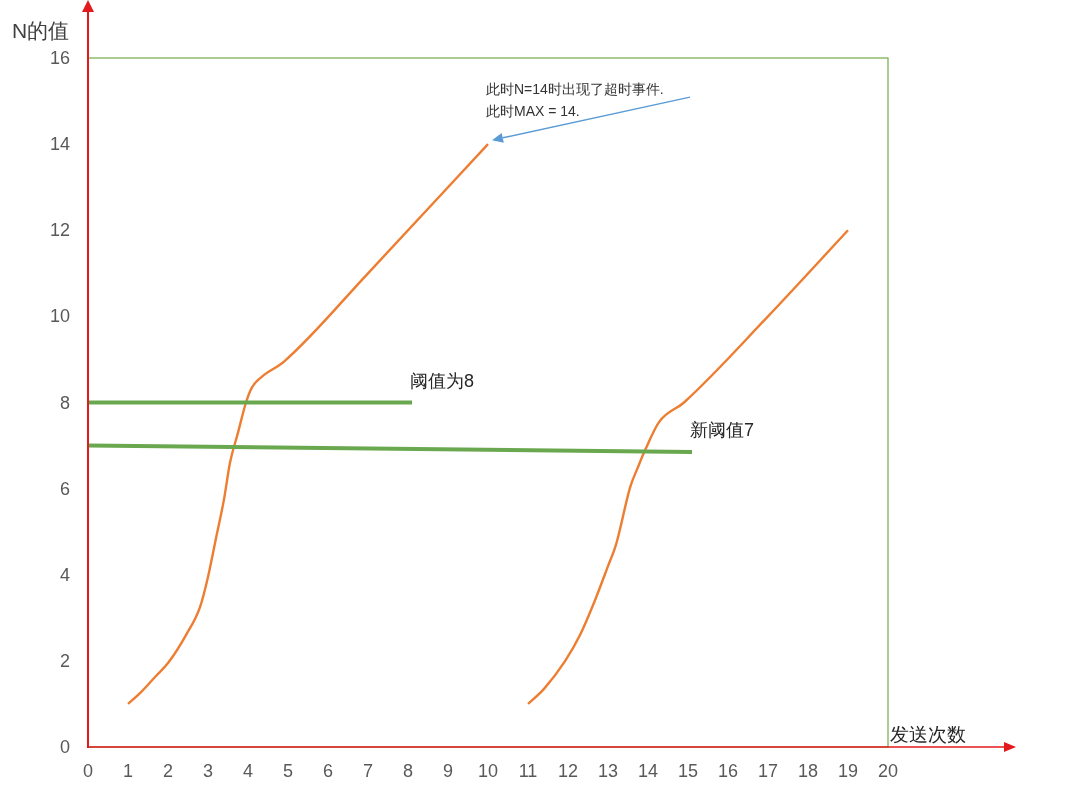 The image size is (1069, 810). I want to click on x-tick-label: 11, so click(528, 771).